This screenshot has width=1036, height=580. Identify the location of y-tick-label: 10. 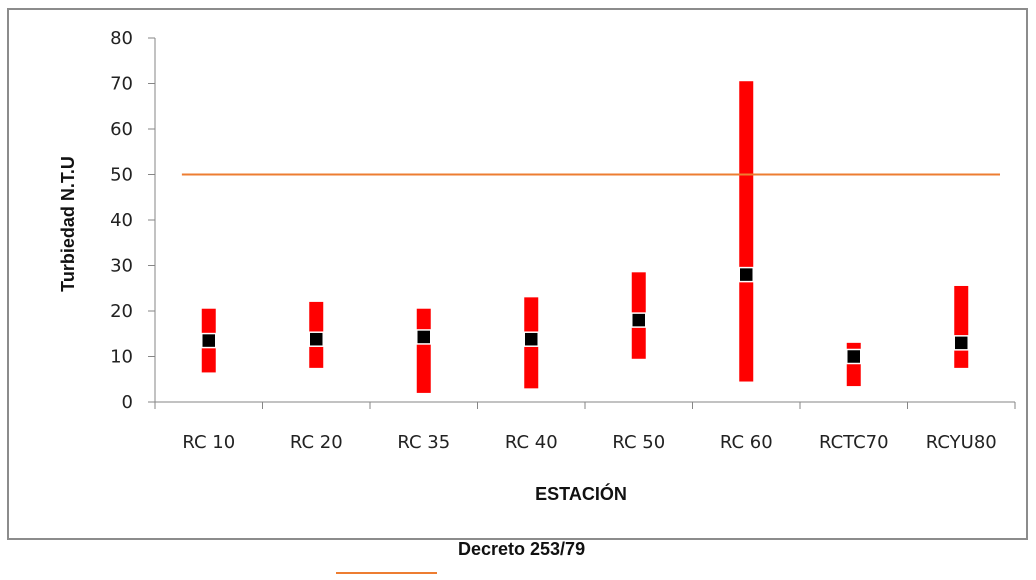
(121, 357).